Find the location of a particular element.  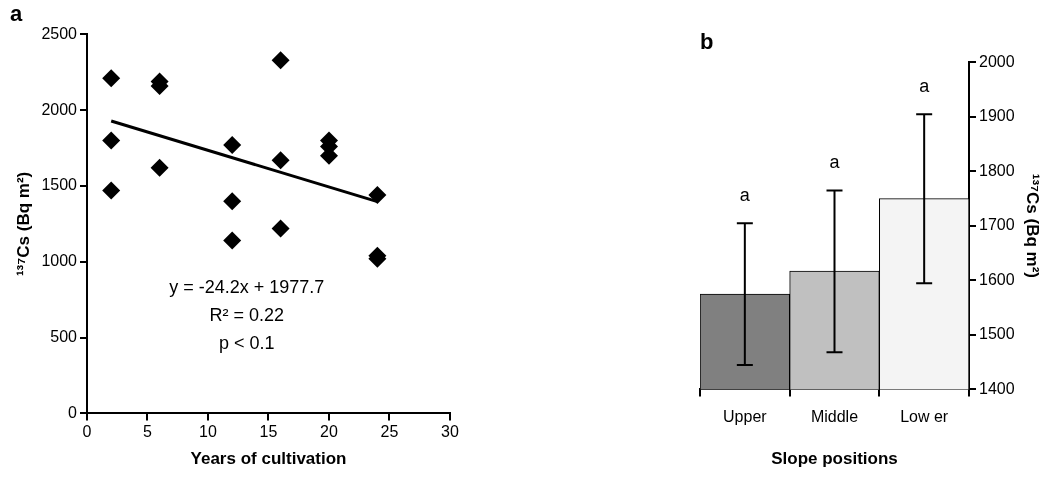

annotation: p < 0.1 is located at coordinates (246, 343).